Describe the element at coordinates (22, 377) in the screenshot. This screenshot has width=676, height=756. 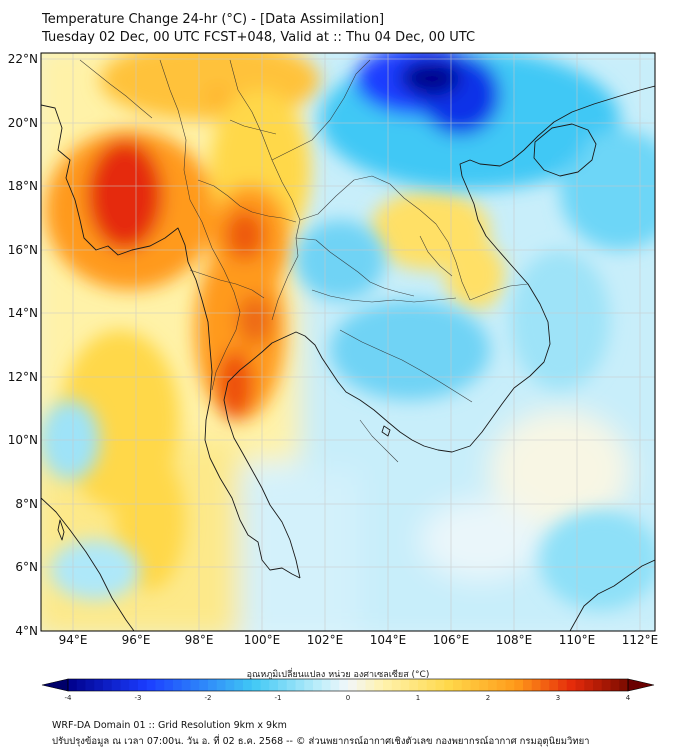
I see `lat-label: 12°N` at that location.